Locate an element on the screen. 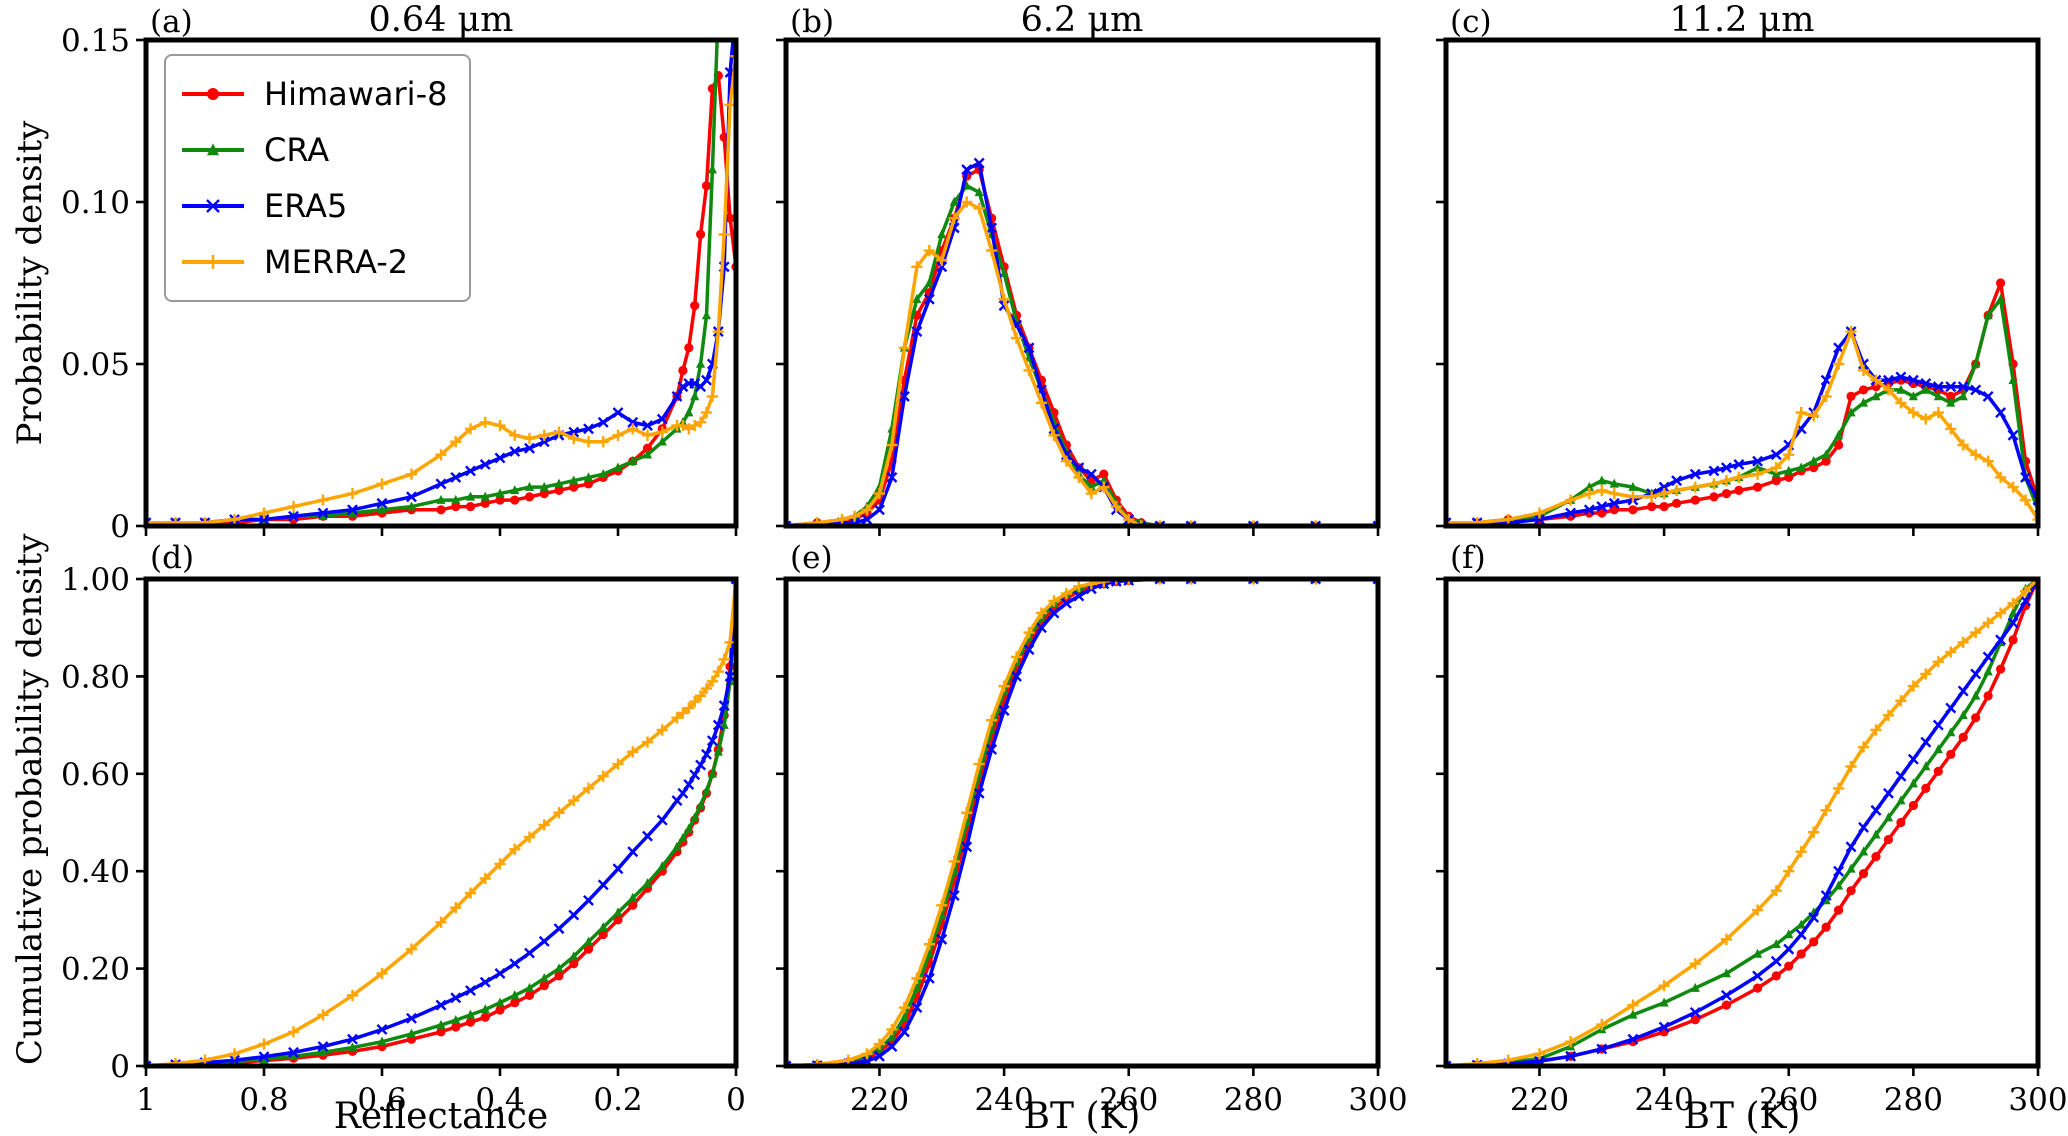 This screenshot has height=1136, width=2068. series-line-ERA5 is located at coordinates (441, 822).